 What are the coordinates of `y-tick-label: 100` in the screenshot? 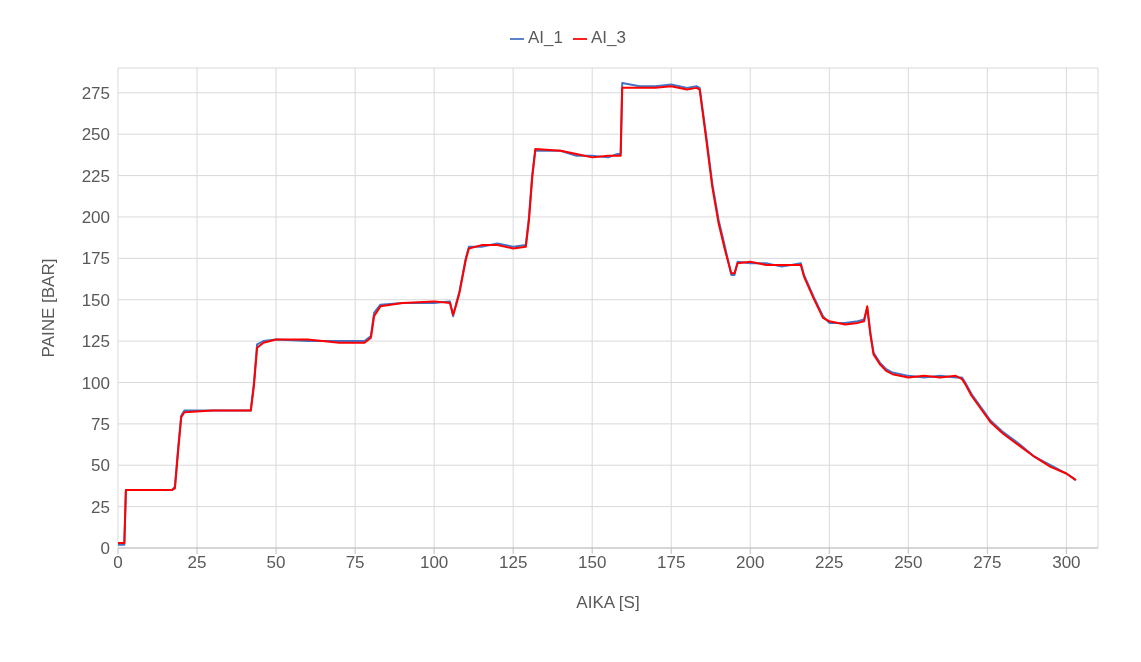 It's located at (95, 383).